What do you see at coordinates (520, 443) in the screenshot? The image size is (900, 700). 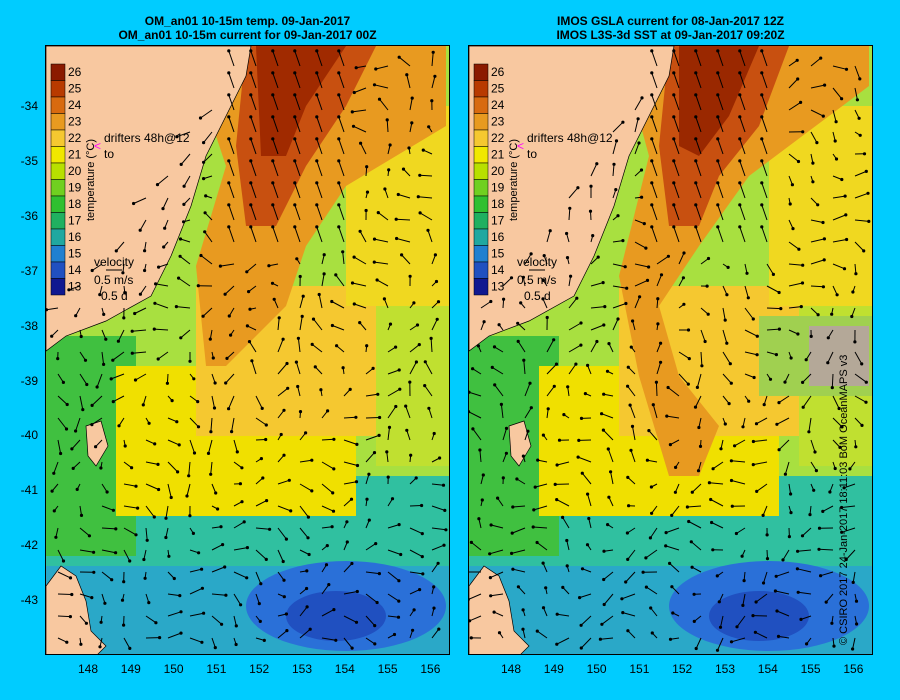 I see `flinders-island` at bounding box center [520, 443].